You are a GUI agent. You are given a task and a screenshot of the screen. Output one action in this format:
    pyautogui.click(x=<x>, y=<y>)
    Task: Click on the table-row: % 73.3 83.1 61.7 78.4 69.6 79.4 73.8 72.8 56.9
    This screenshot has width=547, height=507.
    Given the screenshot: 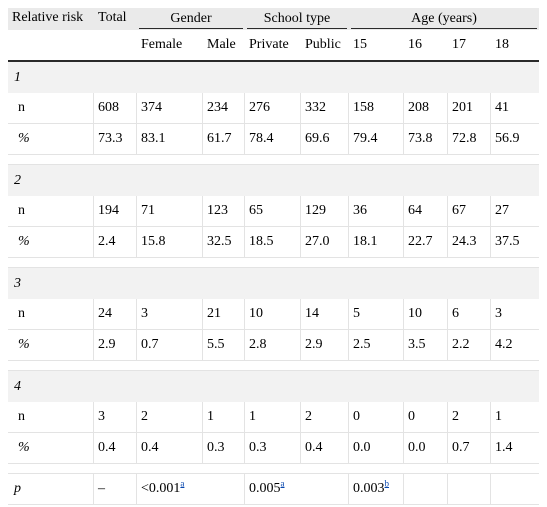 What is the action you would take?
    pyautogui.click(x=274, y=139)
    